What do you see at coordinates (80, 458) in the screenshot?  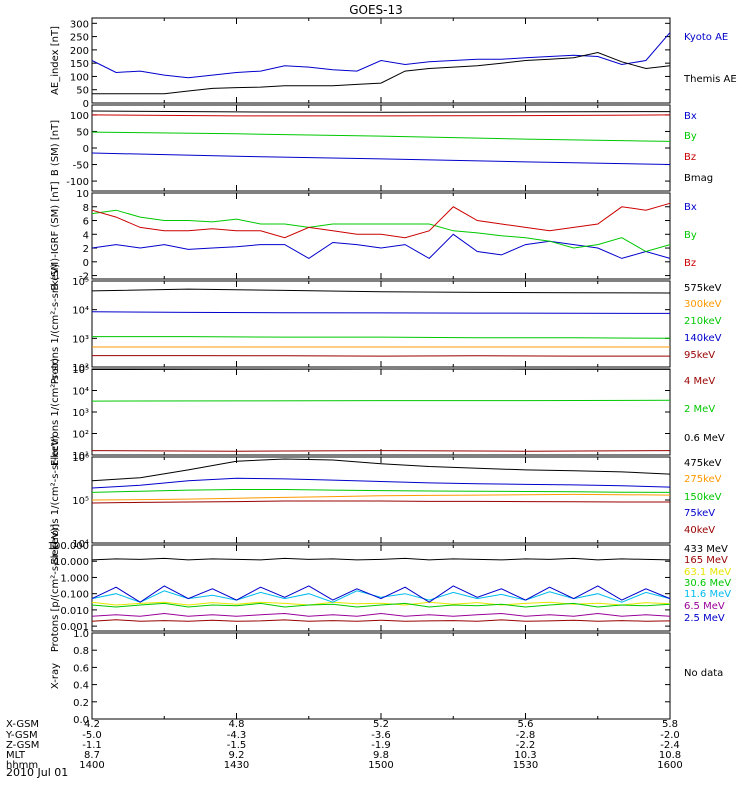 I see `y-tick-label: 10⁶` at bounding box center [80, 458].